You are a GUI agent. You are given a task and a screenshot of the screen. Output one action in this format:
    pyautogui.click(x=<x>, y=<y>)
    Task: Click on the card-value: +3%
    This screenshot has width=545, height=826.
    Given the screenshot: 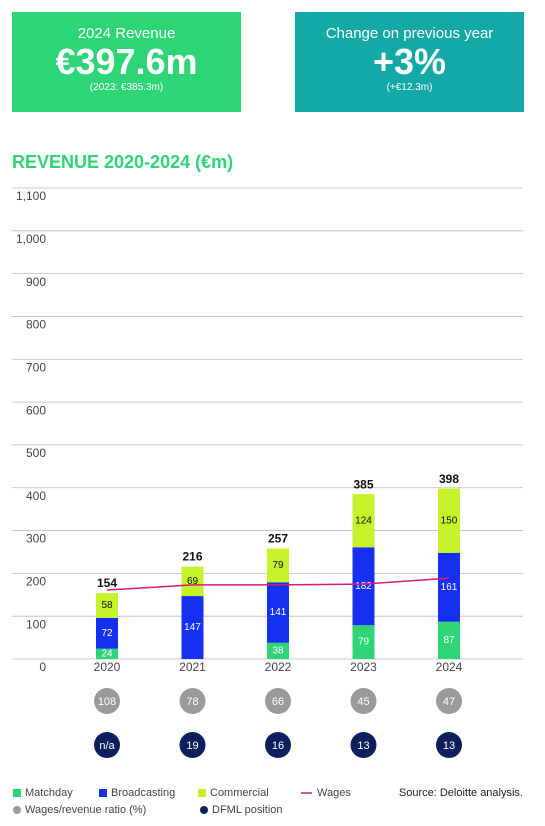 What is the action you would take?
    pyautogui.click(x=409, y=61)
    